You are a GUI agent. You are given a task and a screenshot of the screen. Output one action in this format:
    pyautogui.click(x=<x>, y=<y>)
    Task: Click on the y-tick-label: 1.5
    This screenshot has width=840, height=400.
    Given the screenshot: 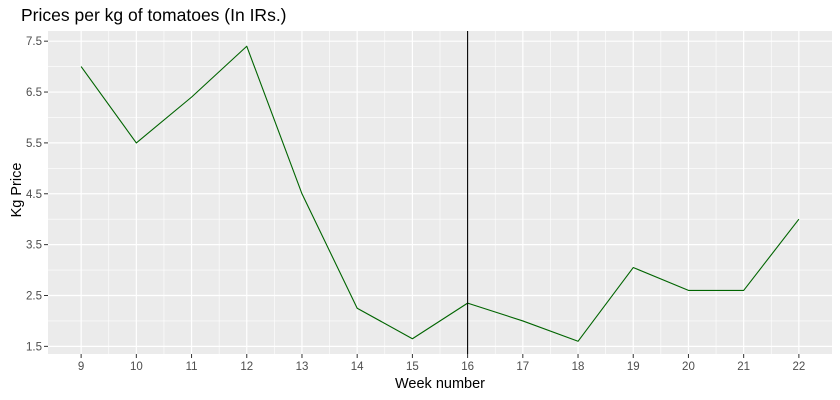 What is the action you would take?
    pyautogui.click(x=34, y=347)
    